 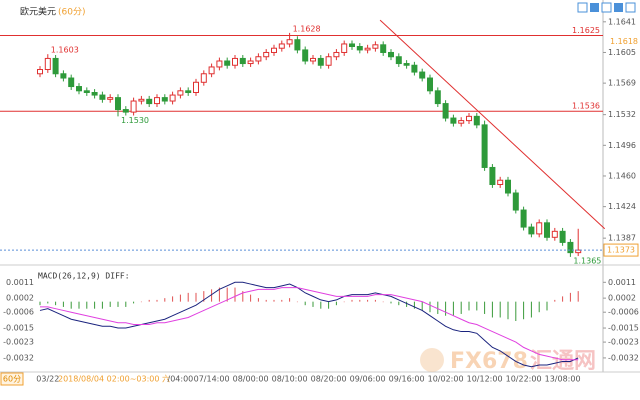 What do you see at coordinates (489, 361) in the screenshot?
I see `watermark: FX678` at bounding box center [489, 361].